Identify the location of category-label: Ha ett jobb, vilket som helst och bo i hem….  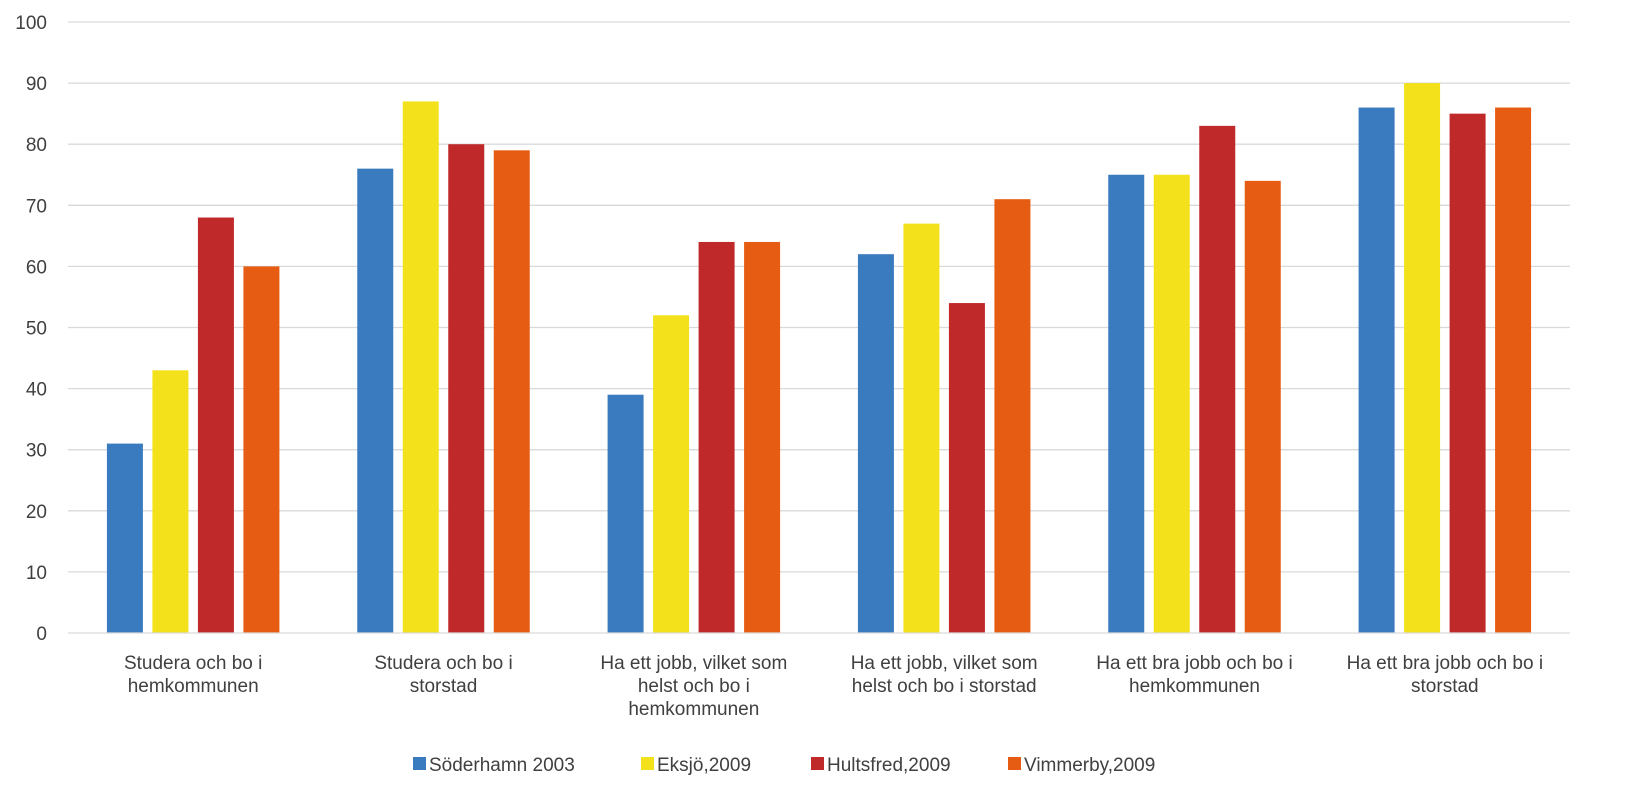
(693, 686).